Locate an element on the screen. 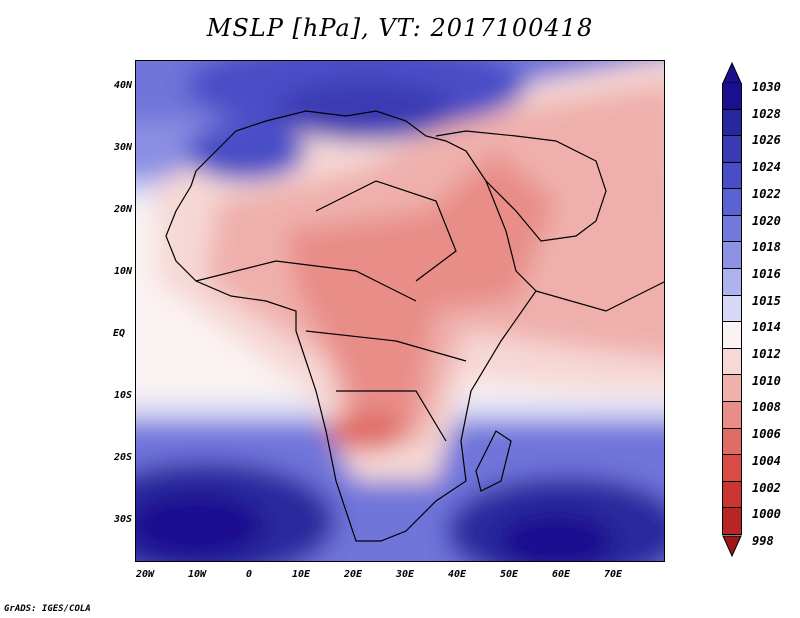 The height and width of the screenshot is (618, 800). lon-label: 20W is located at coordinates (145, 574).